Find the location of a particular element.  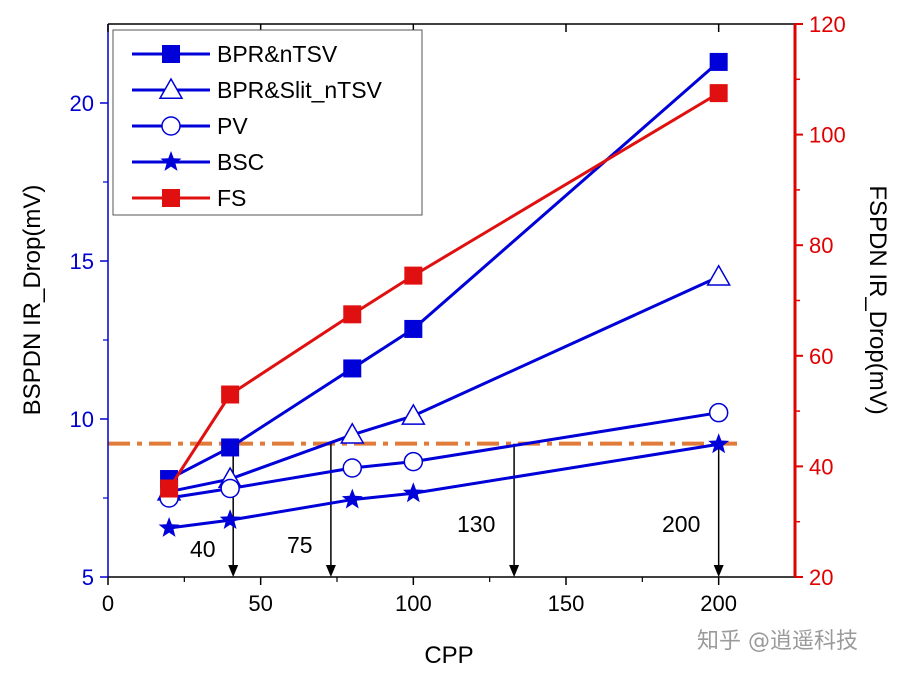

legend-label-bsc: BSC is located at coordinates (240, 162).